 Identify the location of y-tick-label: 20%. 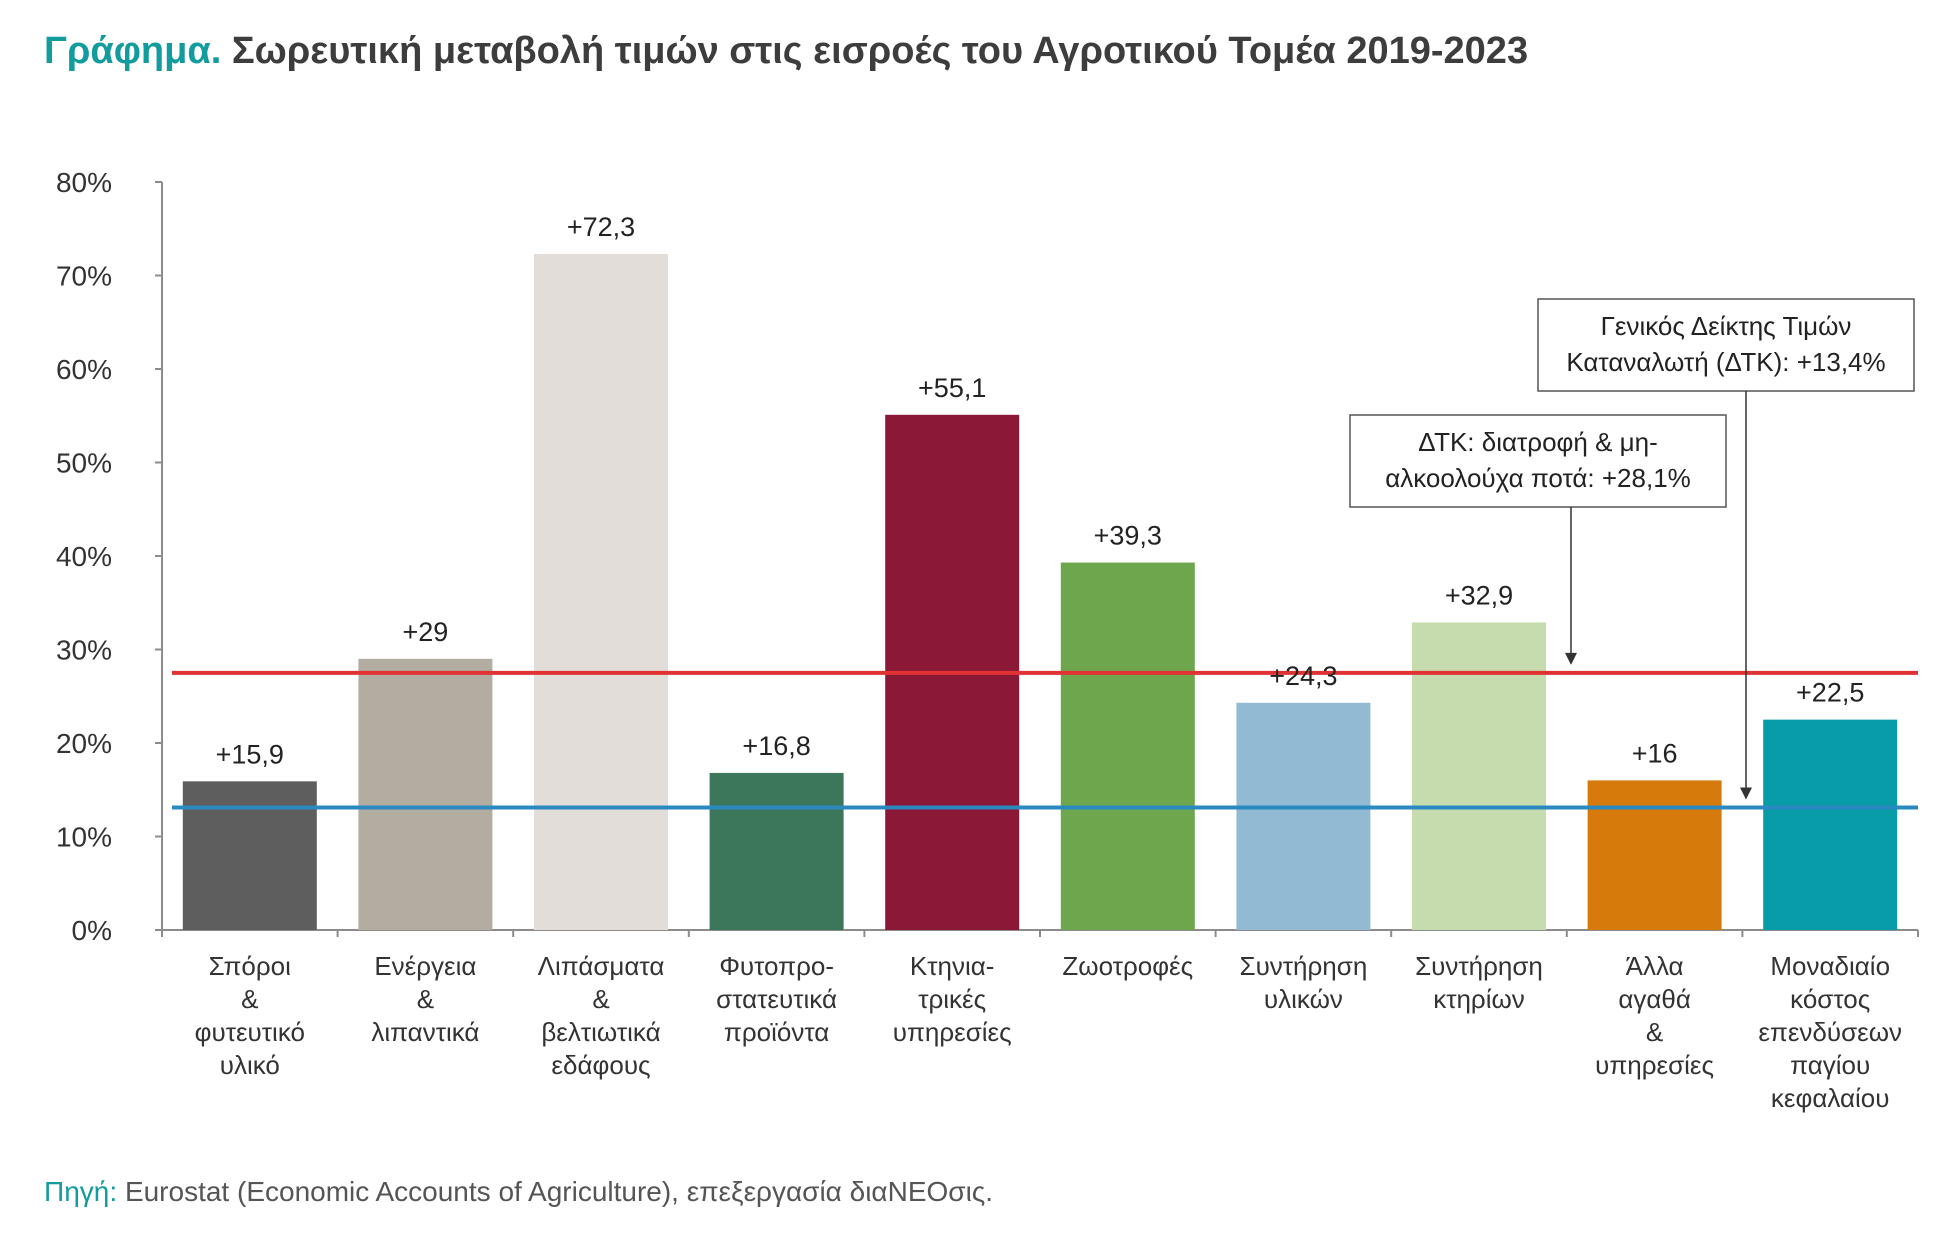
(84, 743).